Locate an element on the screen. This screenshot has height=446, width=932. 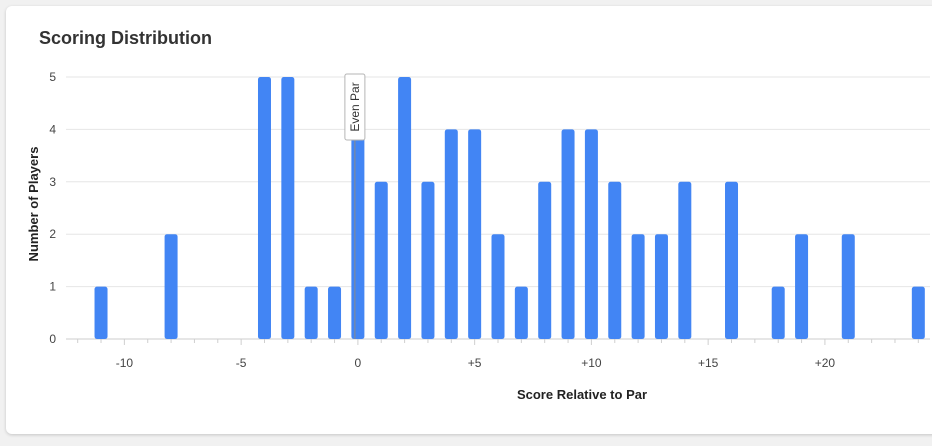
y-tick-label: 3 is located at coordinates (52, 182).